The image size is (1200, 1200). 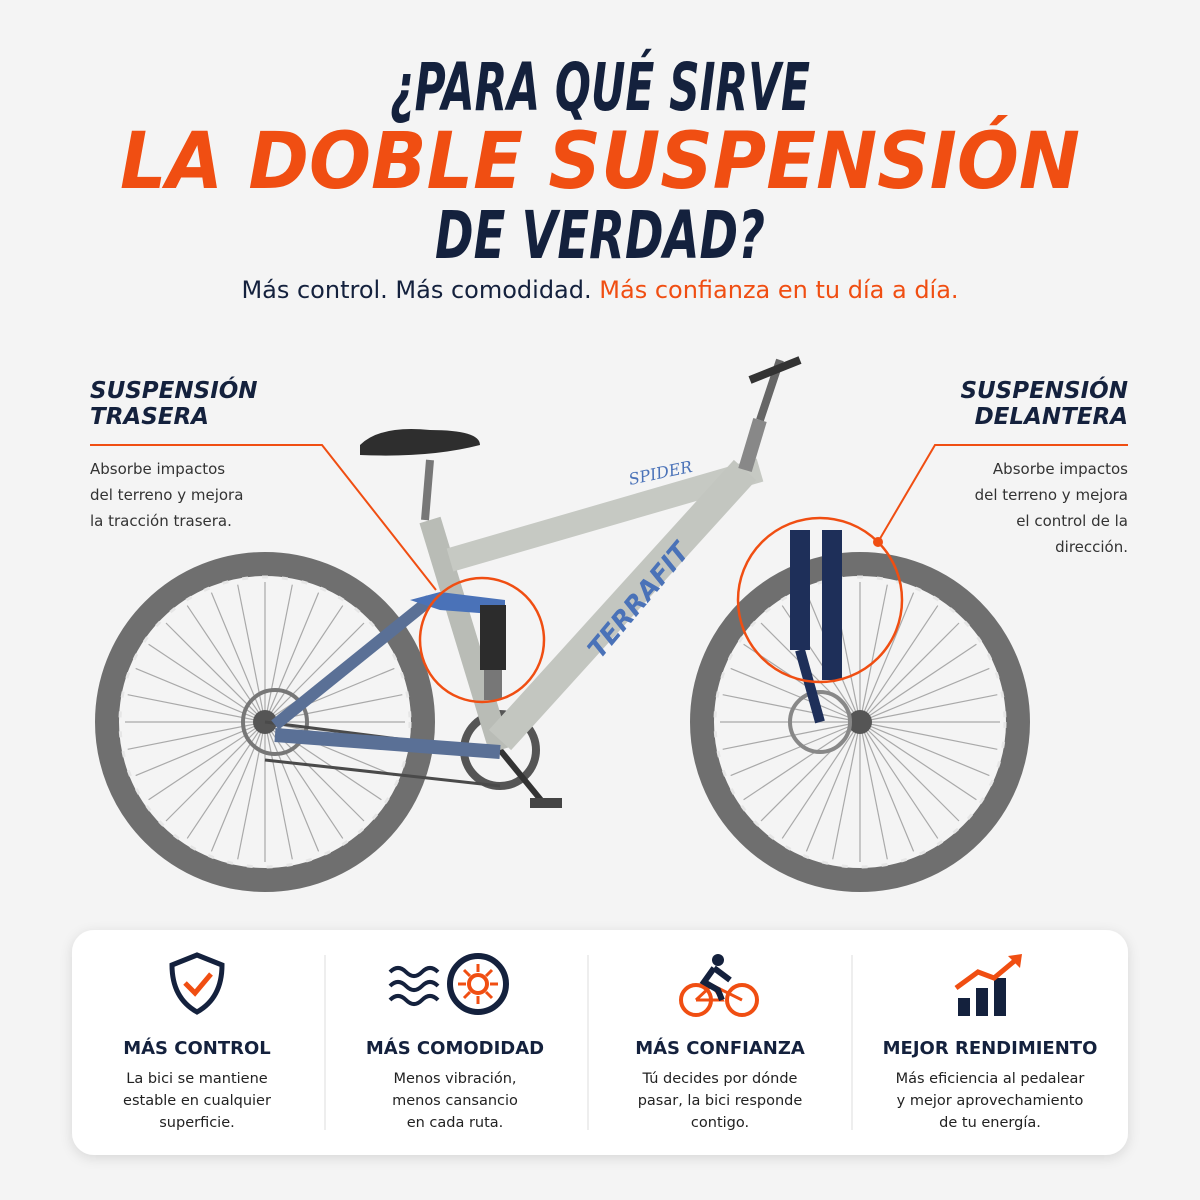 I want to click on feature-text: contigo., so click(x=720, y=1123).